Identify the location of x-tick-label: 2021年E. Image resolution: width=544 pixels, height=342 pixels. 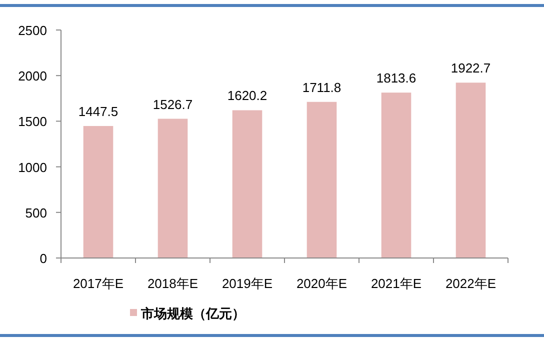
(396, 283).